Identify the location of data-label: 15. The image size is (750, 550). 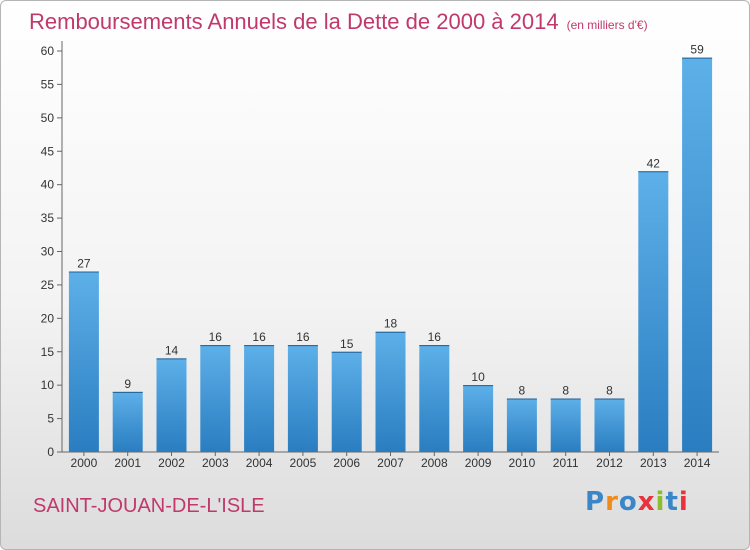
(347, 344).